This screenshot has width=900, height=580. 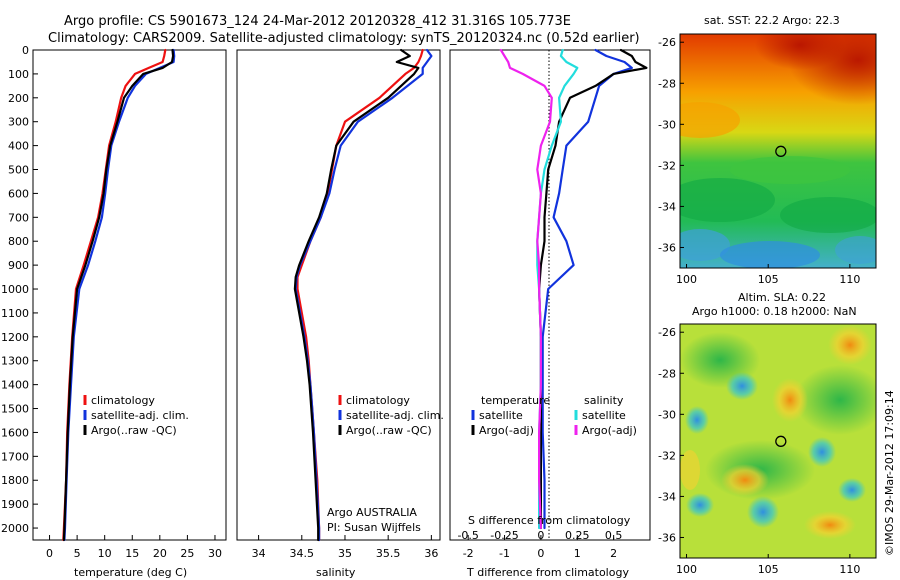 I want to click on temperature-xlabel: temperature (deg C), so click(x=130, y=572).